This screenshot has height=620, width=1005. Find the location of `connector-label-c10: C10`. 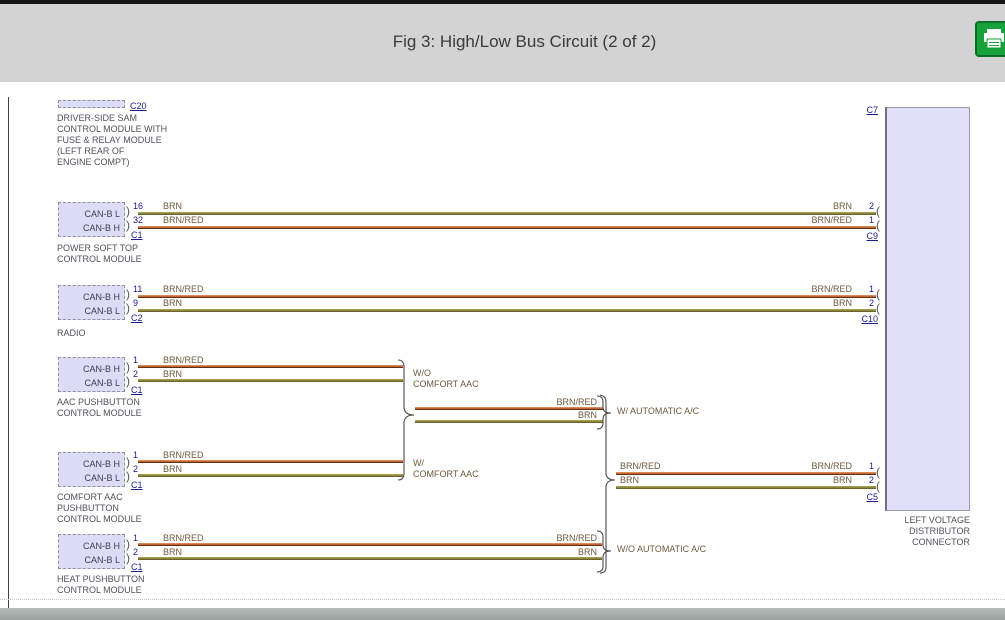

connector-label-c10: C10 is located at coordinates (869, 319).